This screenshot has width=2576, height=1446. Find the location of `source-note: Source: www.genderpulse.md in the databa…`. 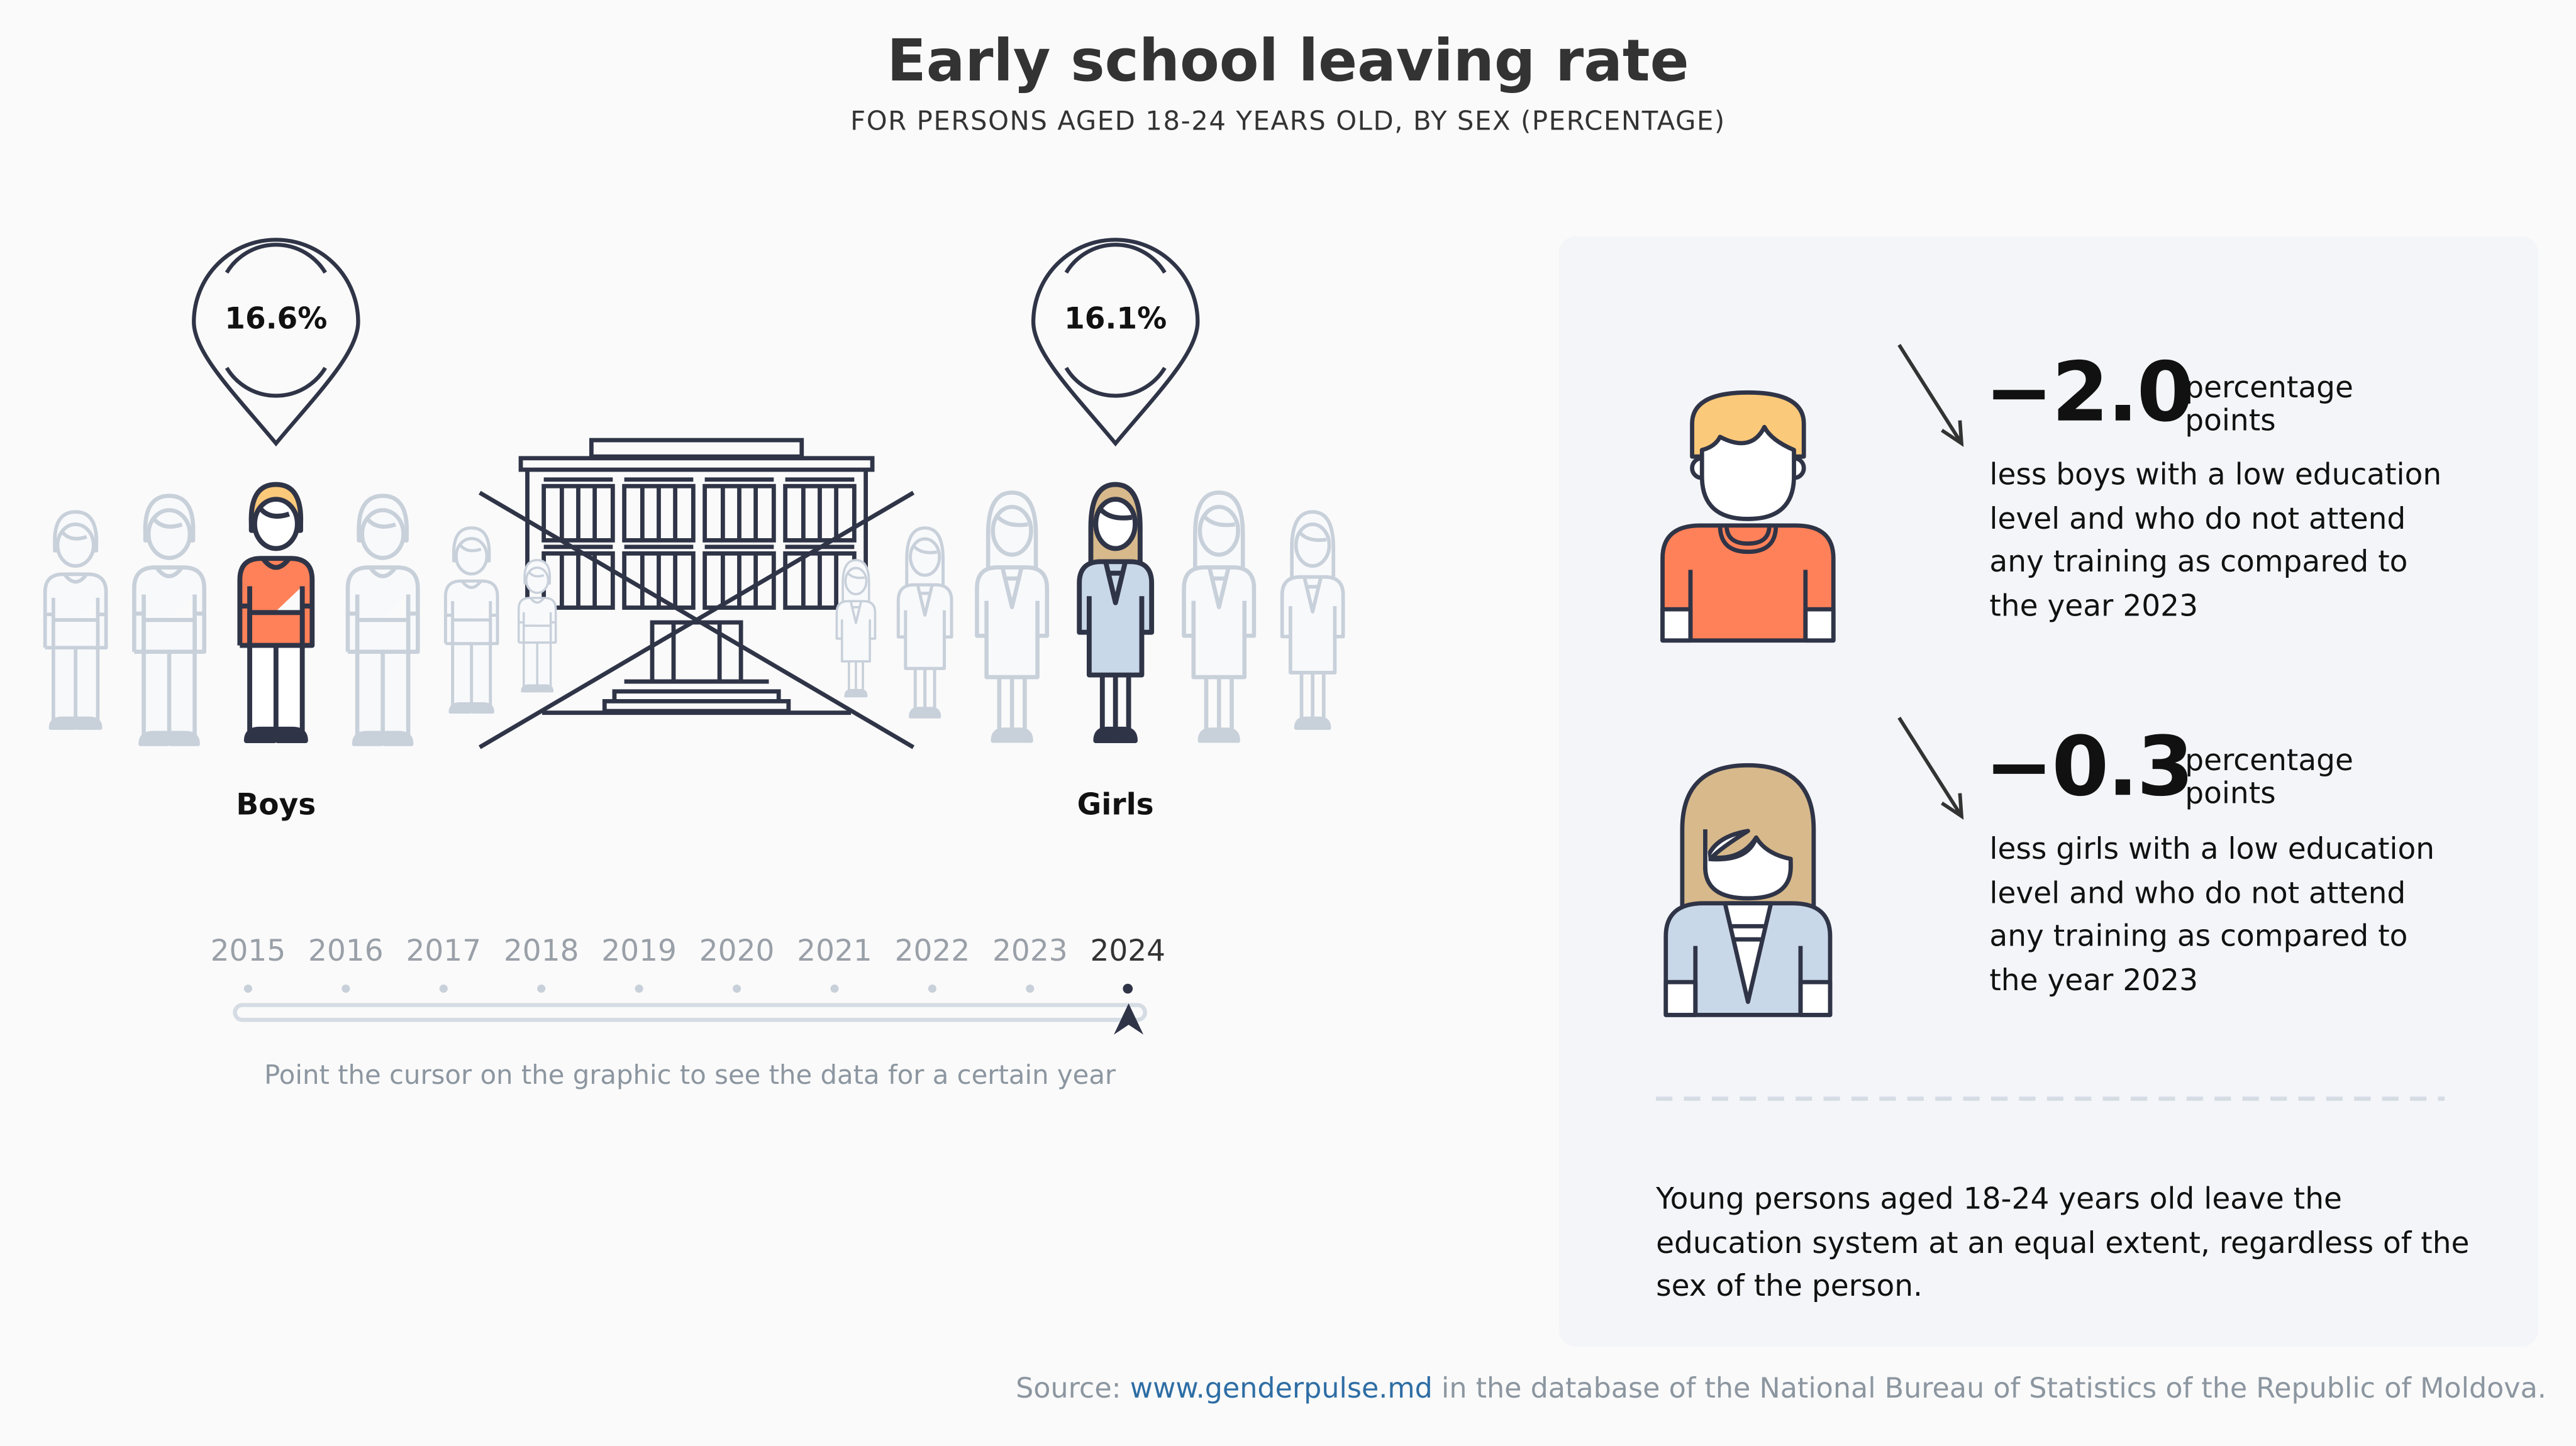

source-note: Source: www.genderpulse.md in the databa… is located at coordinates (1781, 1389).